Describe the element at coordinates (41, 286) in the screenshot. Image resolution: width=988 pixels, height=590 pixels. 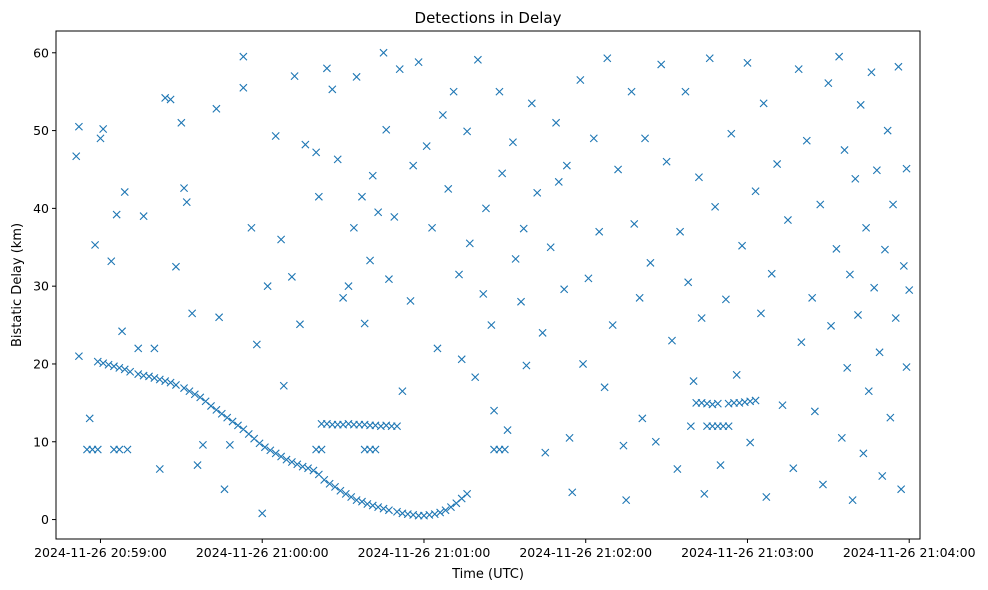
I see `y-tick-label: 30` at that location.